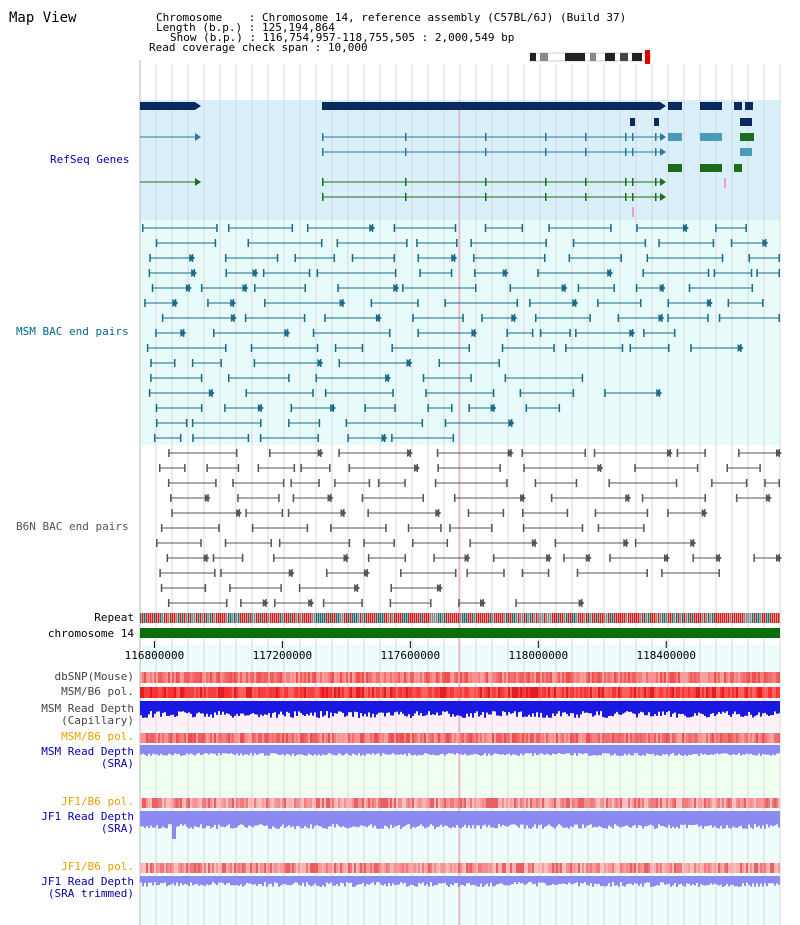 The height and width of the screenshot is (925, 800). What do you see at coordinates (72, 331) in the screenshot?
I see `track-label-msm-bac: MSM BAC end pairs` at bounding box center [72, 331].